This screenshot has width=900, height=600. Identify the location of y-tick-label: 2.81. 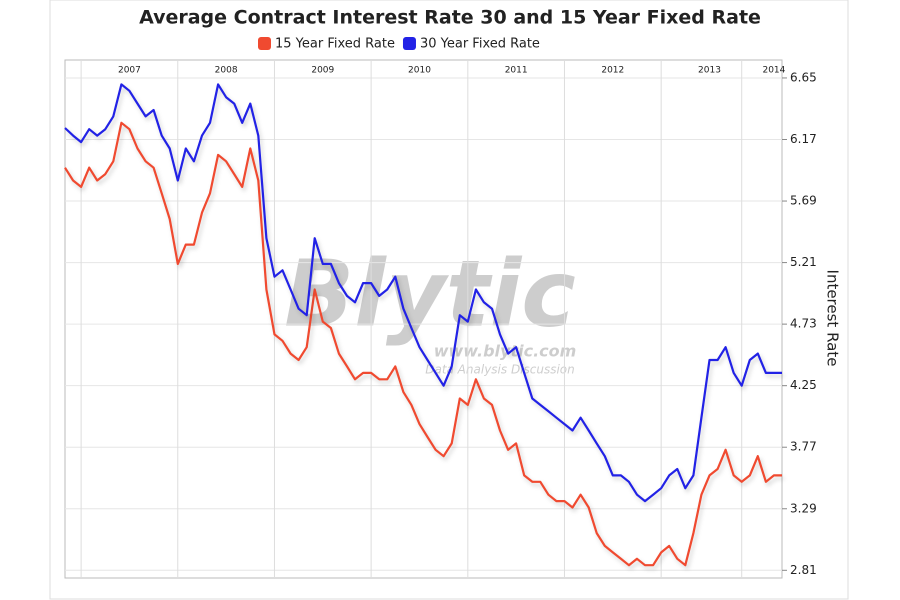
(803, 570).